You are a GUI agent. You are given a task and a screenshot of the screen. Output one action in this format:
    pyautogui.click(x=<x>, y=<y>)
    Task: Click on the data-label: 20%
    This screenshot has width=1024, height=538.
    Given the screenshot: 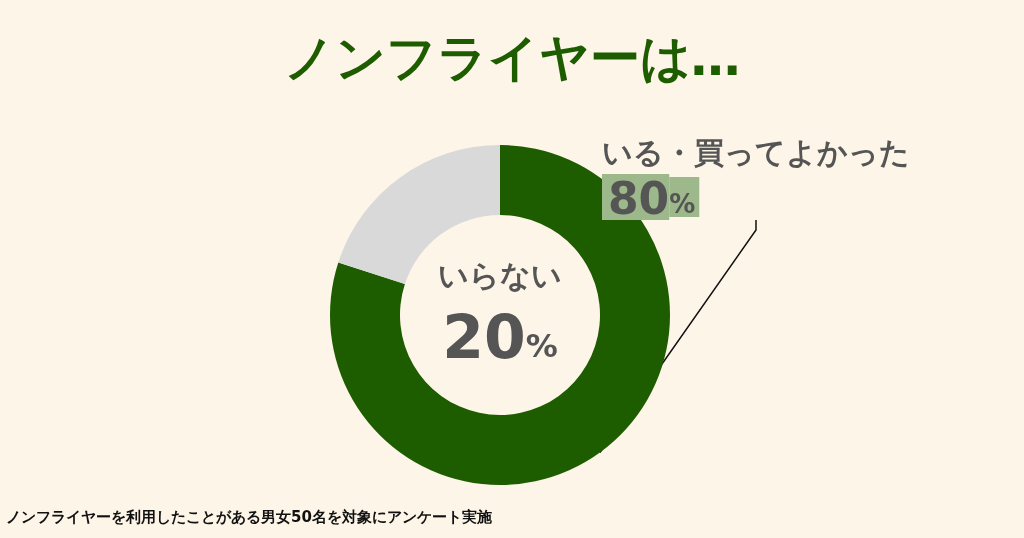 What is the action you would take?
    pyautogui.click(x=500, y=337)
    